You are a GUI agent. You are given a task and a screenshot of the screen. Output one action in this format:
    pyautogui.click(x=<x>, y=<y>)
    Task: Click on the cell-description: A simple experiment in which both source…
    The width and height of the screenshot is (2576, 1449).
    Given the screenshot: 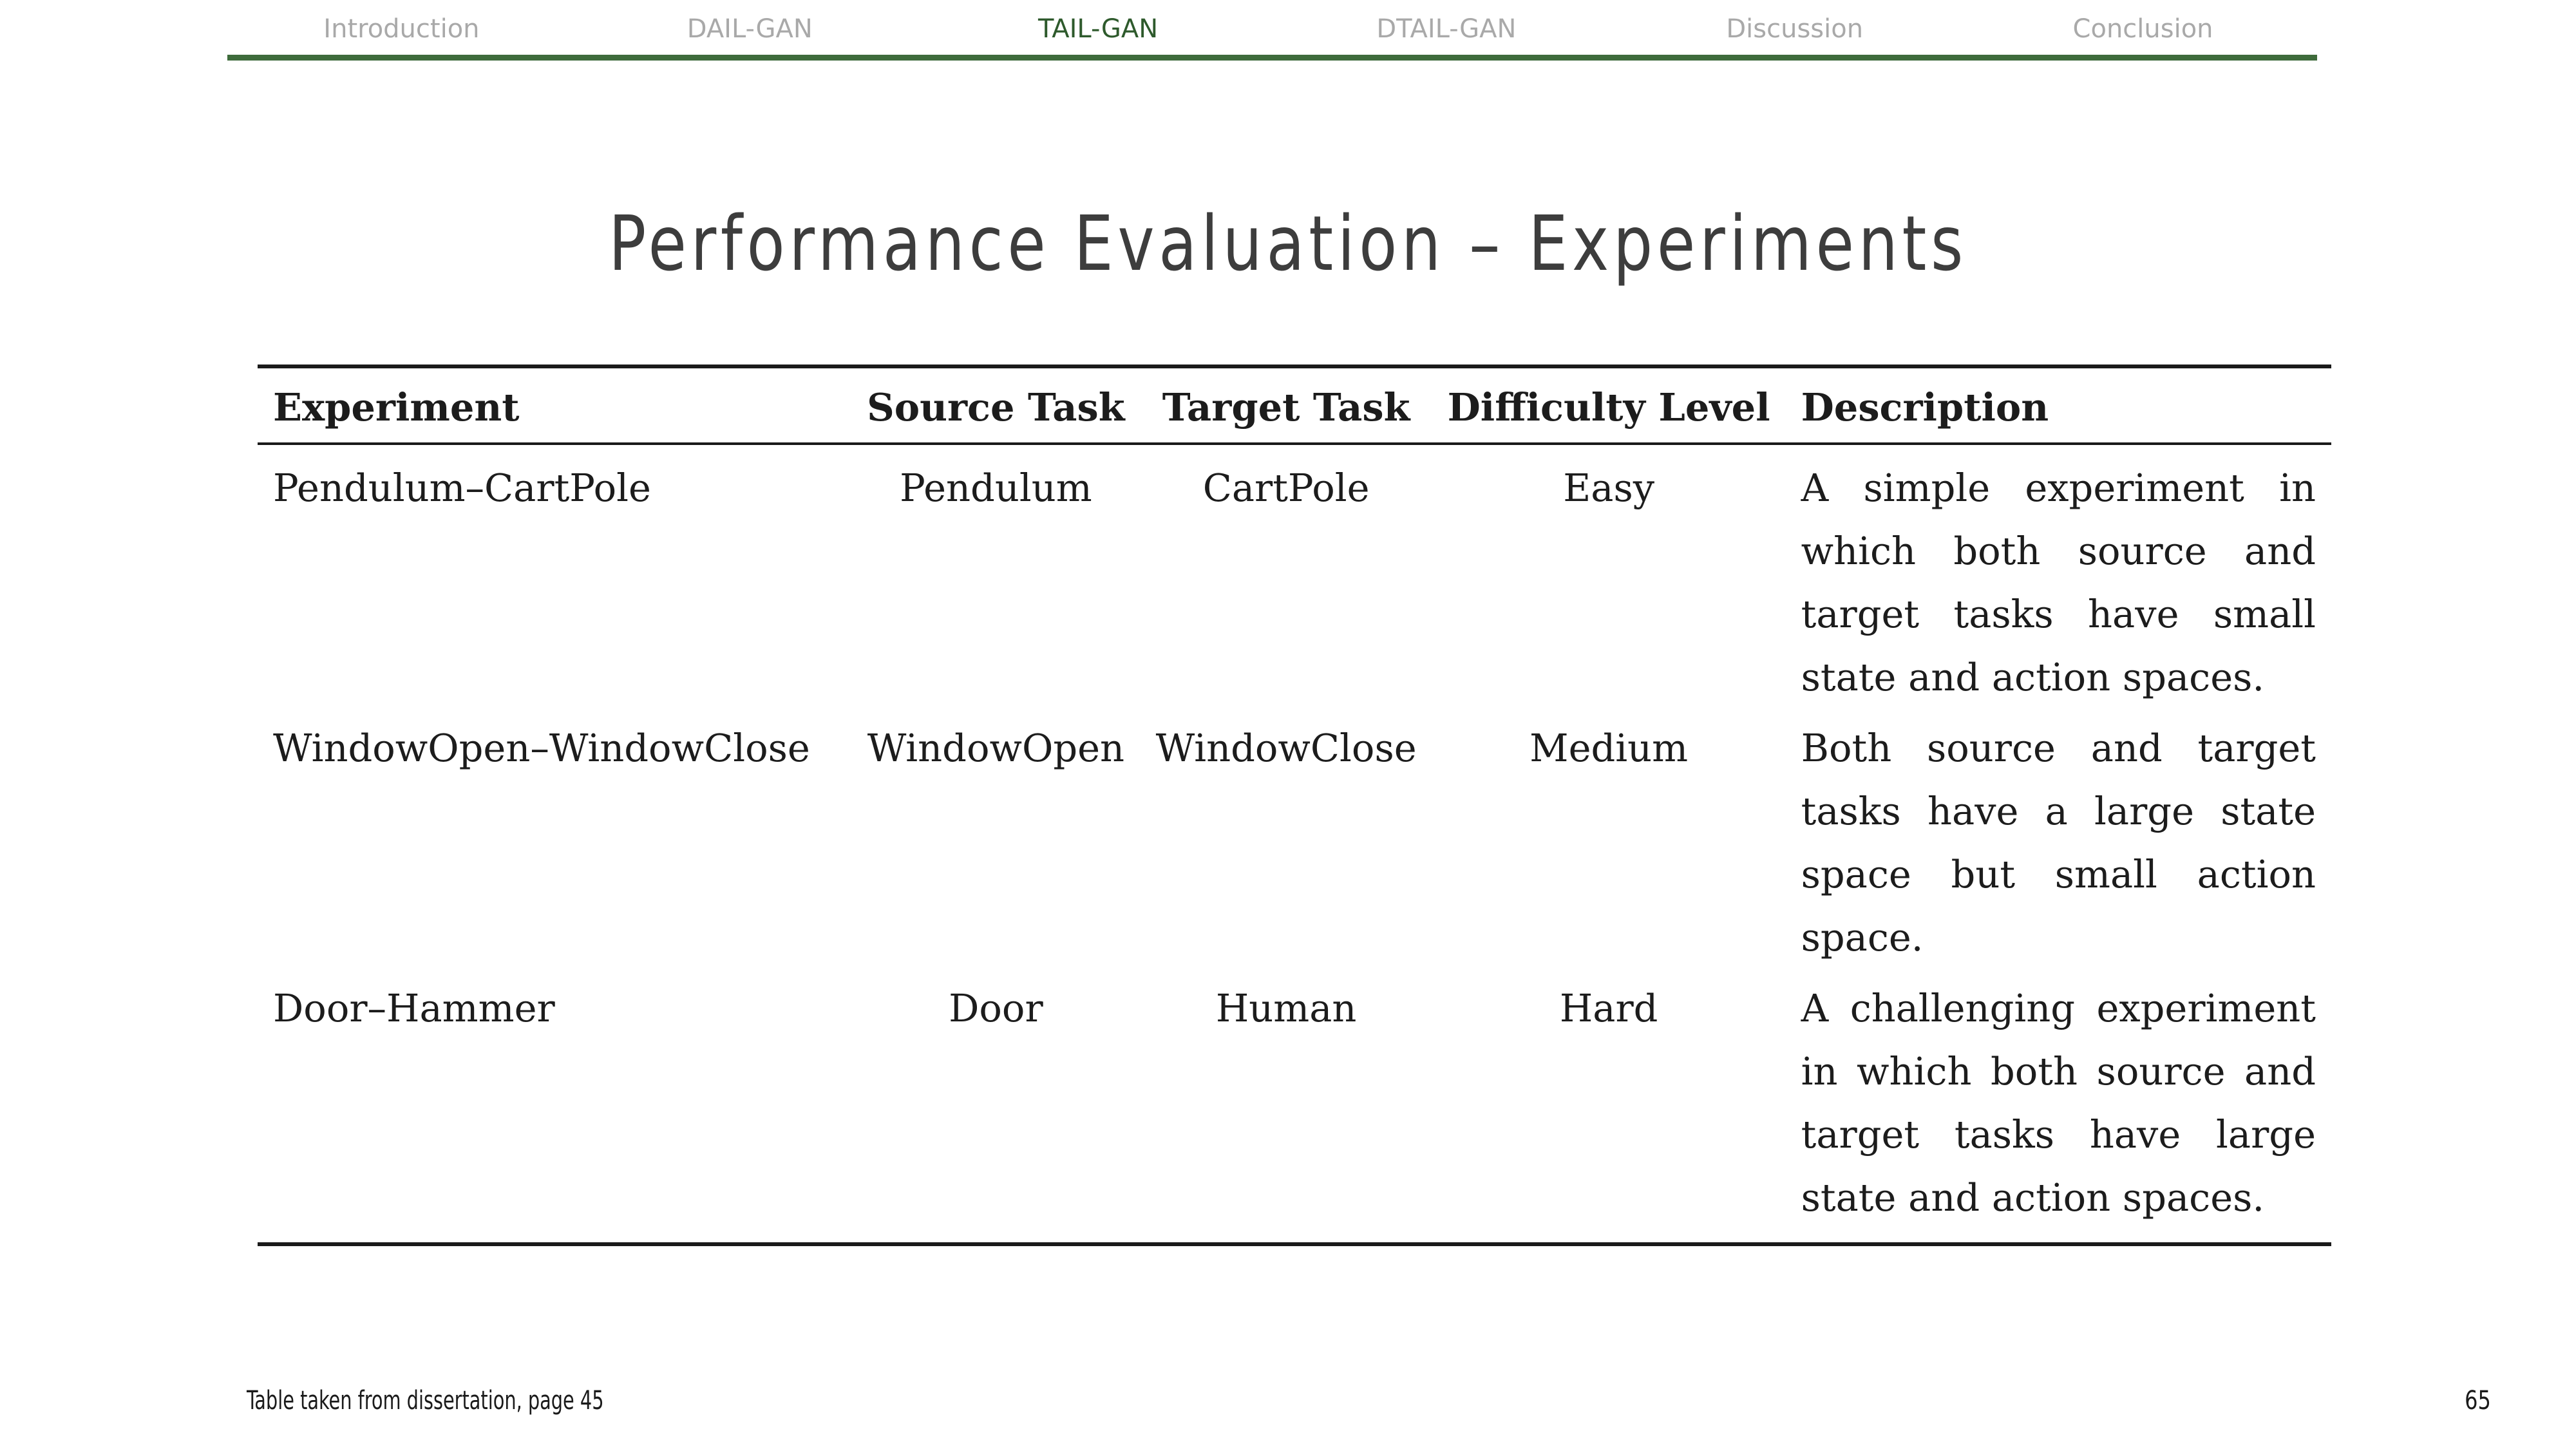 What is the action you would take?
    pyautogui.click(x=2058, y=582)
    